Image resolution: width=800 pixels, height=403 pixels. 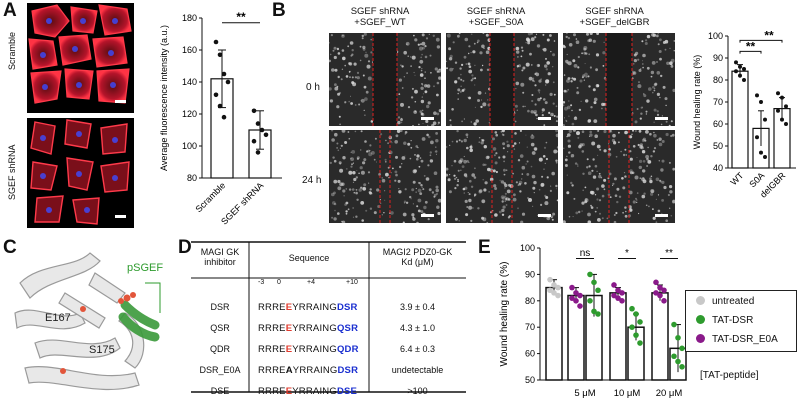 I want to click on group-label: 10 μM, so click(x=627, y=393).